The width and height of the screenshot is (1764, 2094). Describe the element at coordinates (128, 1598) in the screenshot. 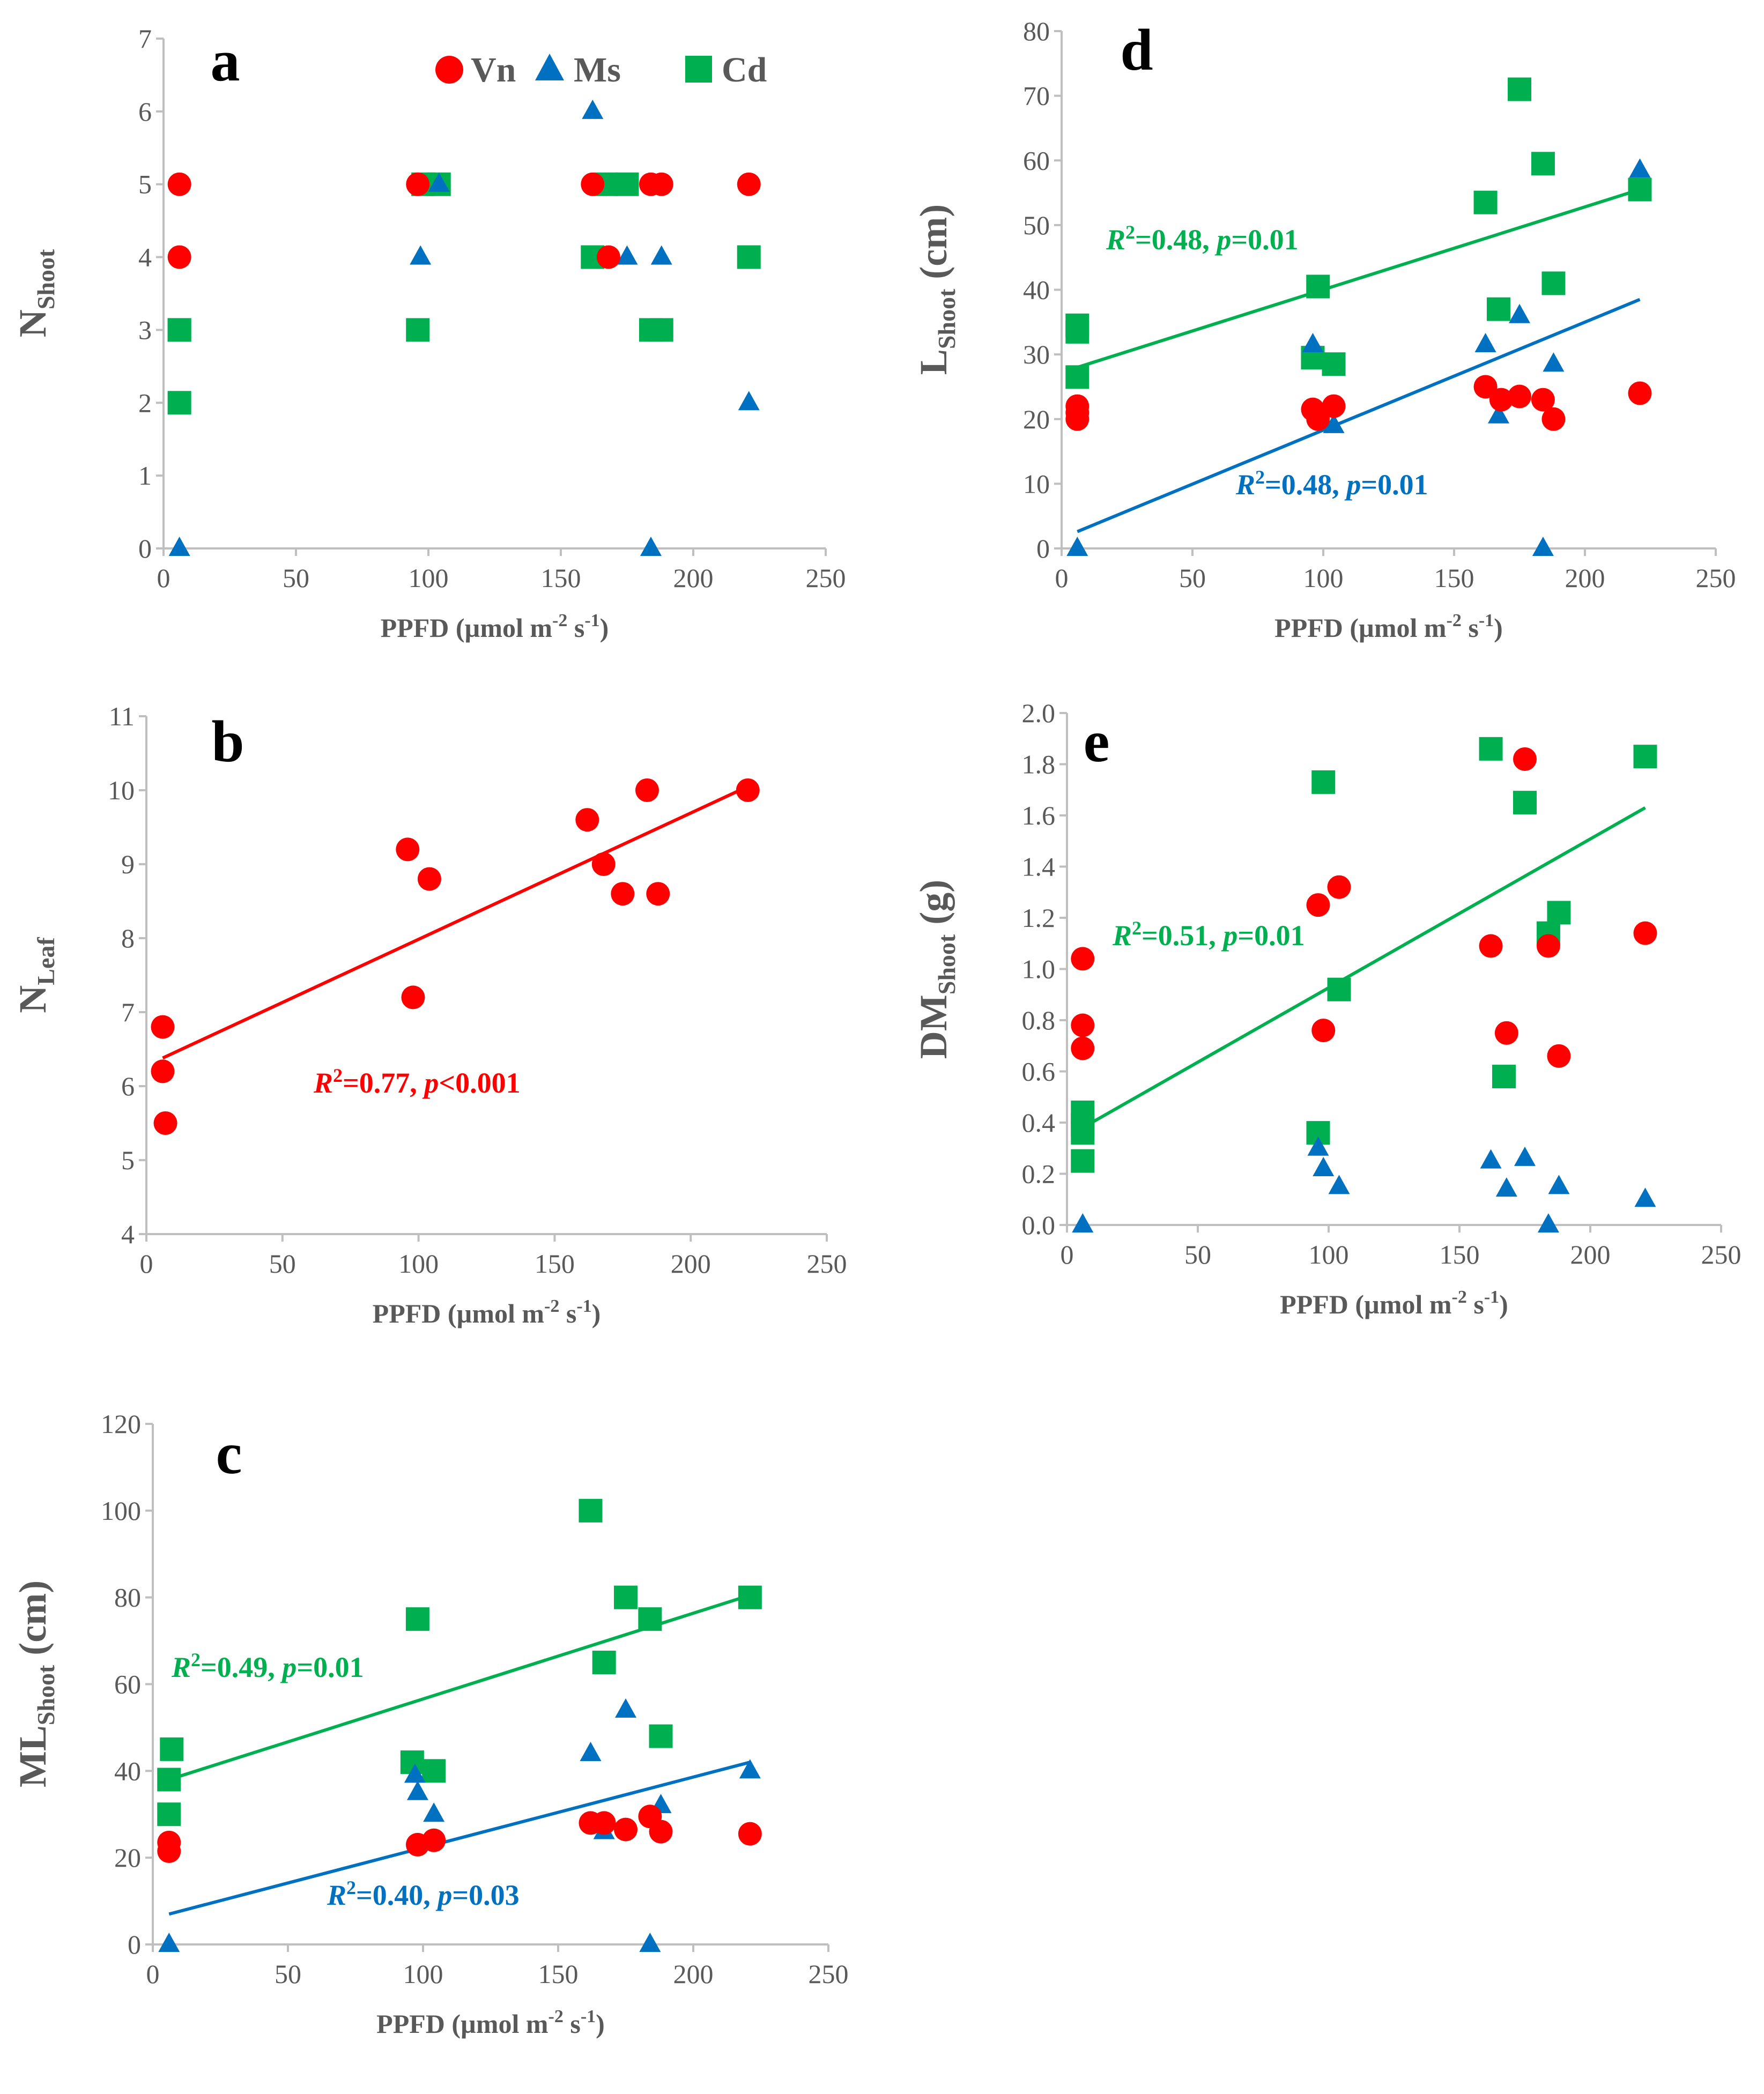

I see `y-tick-label: 80` at that location.